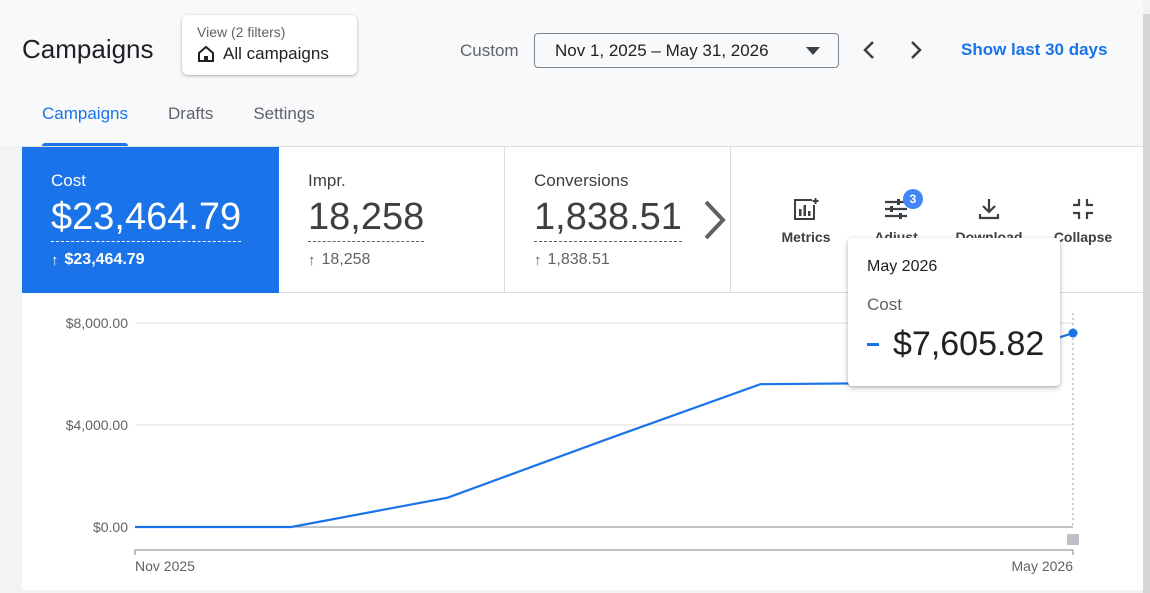 This screenshot has height=593, width=1150. I want to click on date-range-value: Nov 1, 2025 – May 31, 2026, so click(662, 50).